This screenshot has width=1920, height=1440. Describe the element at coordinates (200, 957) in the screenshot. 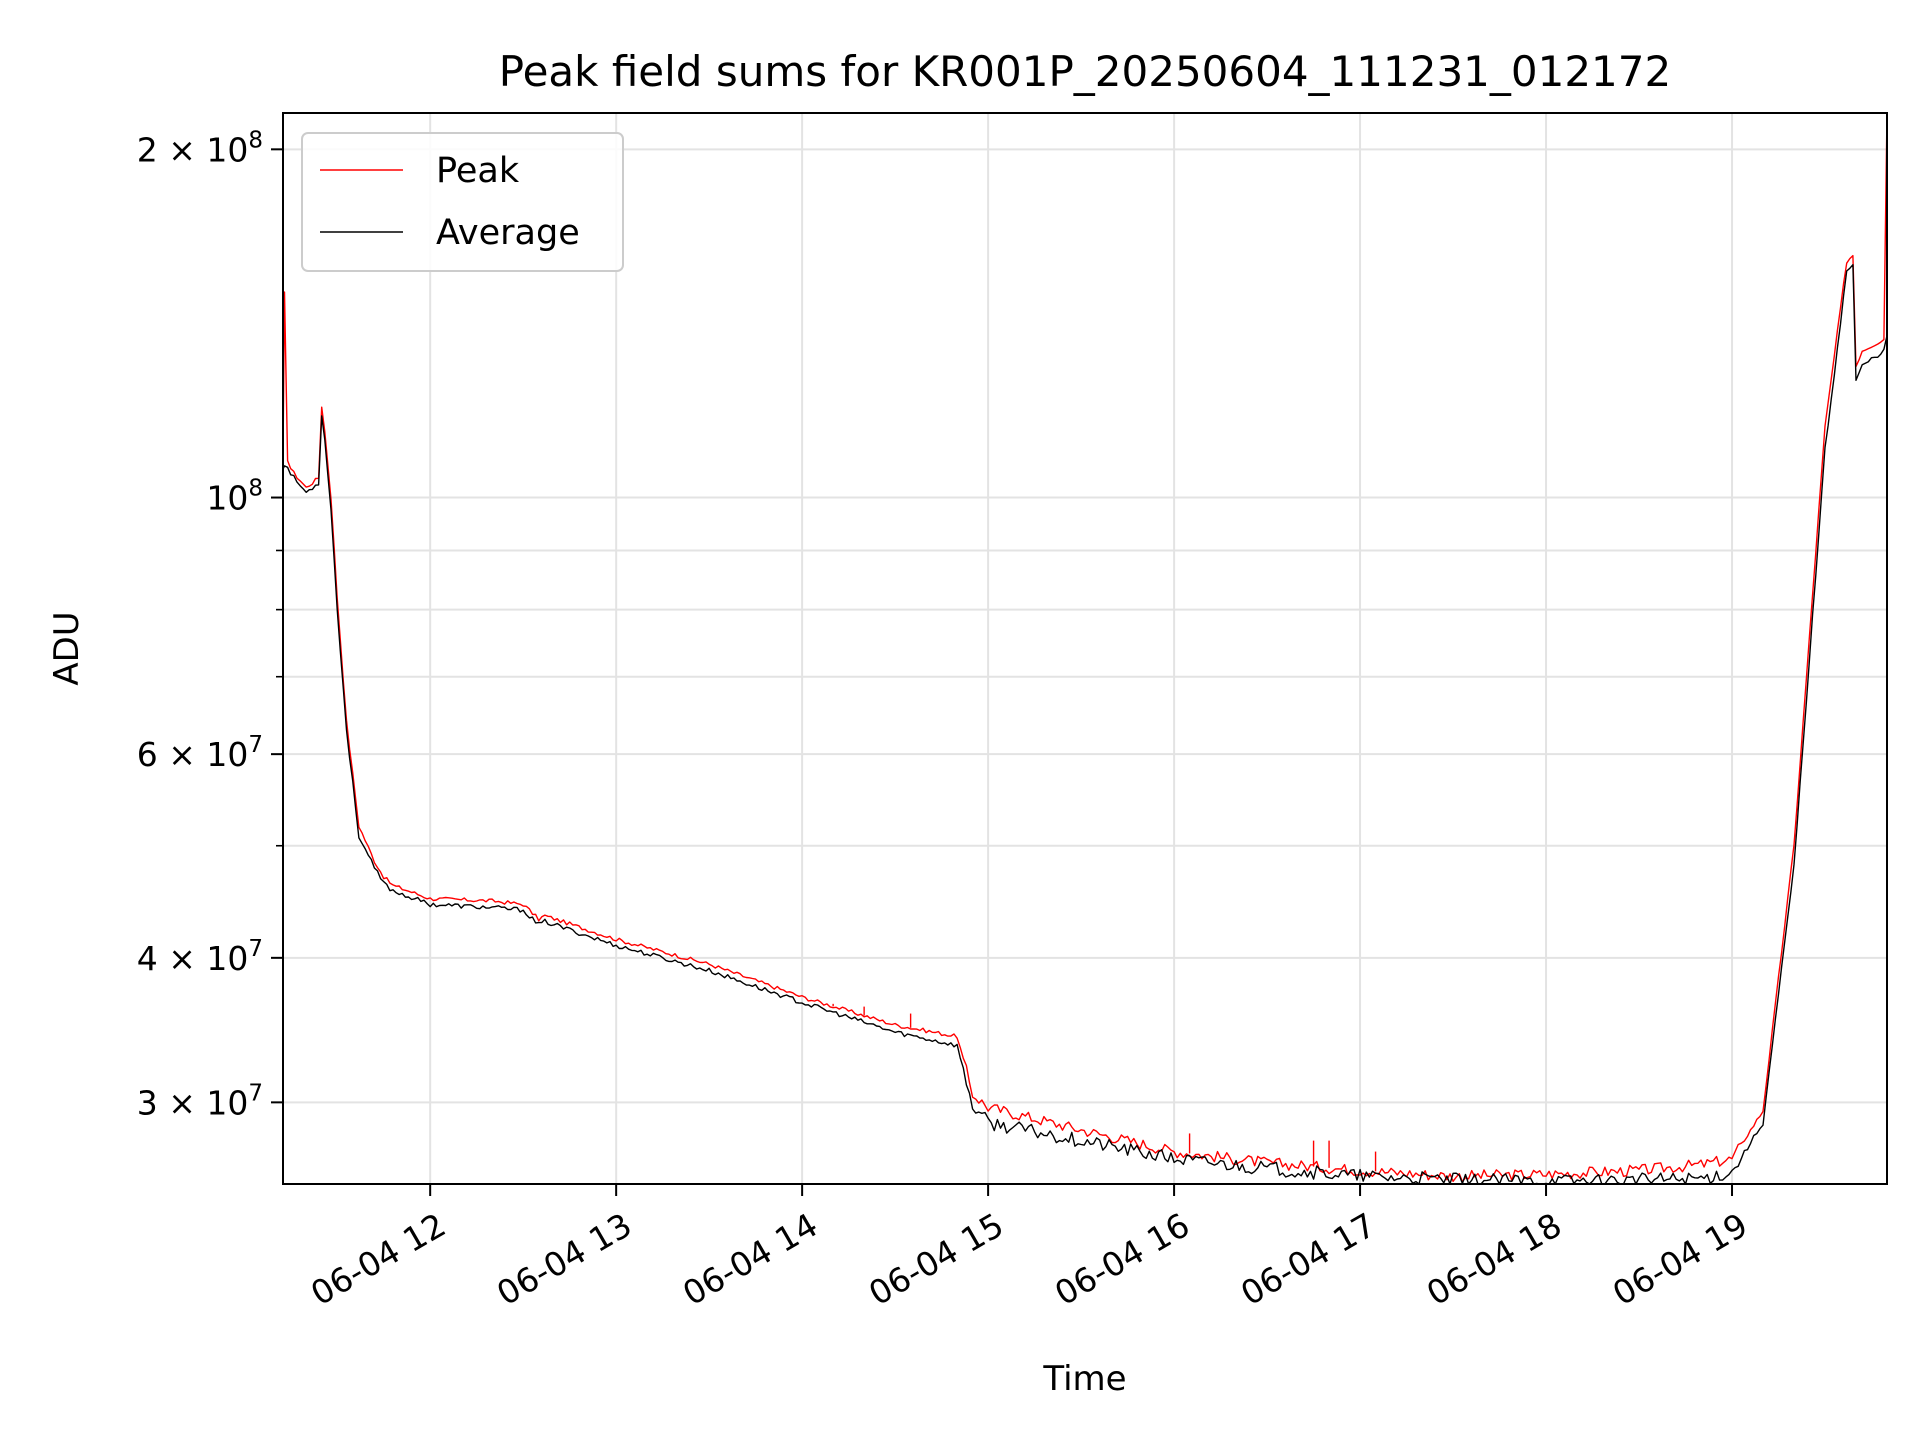

I see `y-tick-label: 4 × 107` at that location.